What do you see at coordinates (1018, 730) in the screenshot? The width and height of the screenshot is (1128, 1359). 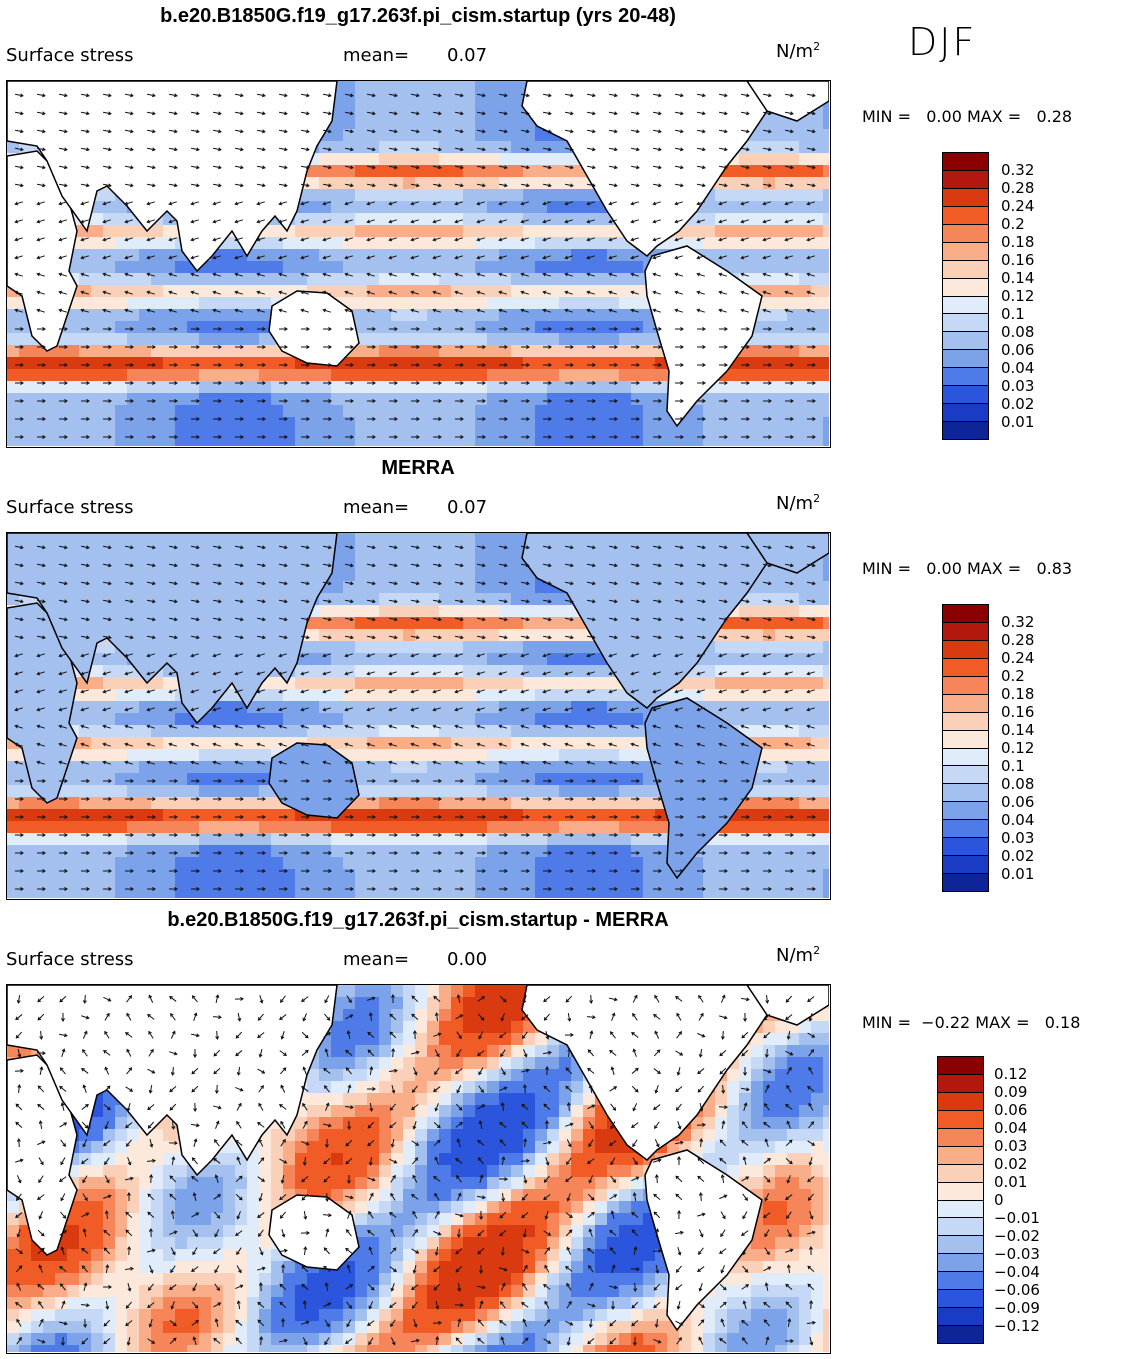 I see `colorbar-tick-label: 0.14` at bounding box center [1018, 730].